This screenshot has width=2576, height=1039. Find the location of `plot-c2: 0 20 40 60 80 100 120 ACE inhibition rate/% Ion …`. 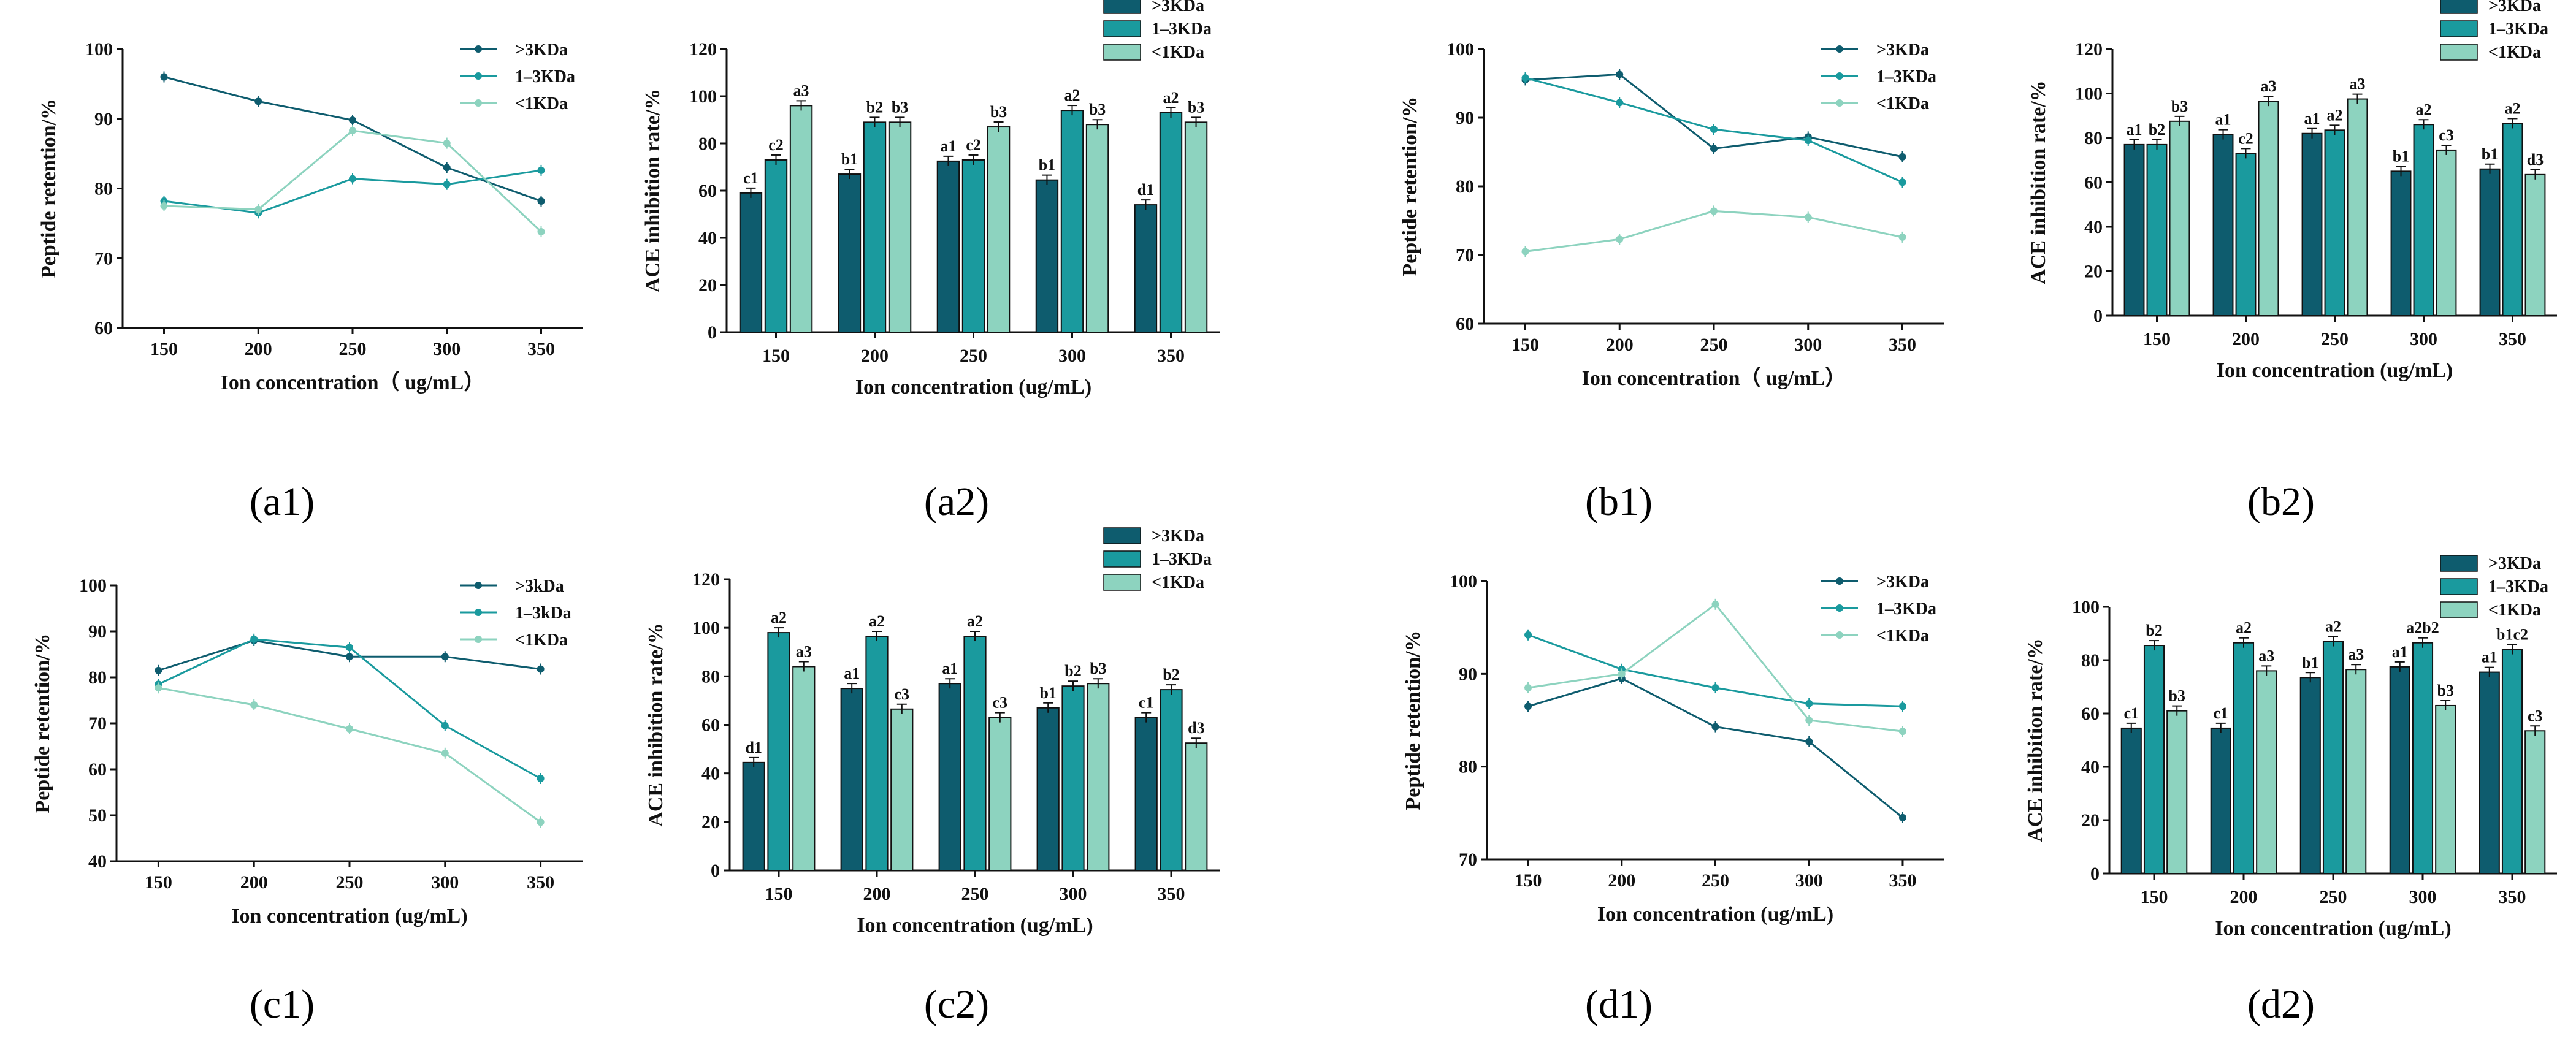

plot-c2: 0 20 40 60 80 100 120 ACE inhibition rate/% Ion … is located at coordinates (932, 732).